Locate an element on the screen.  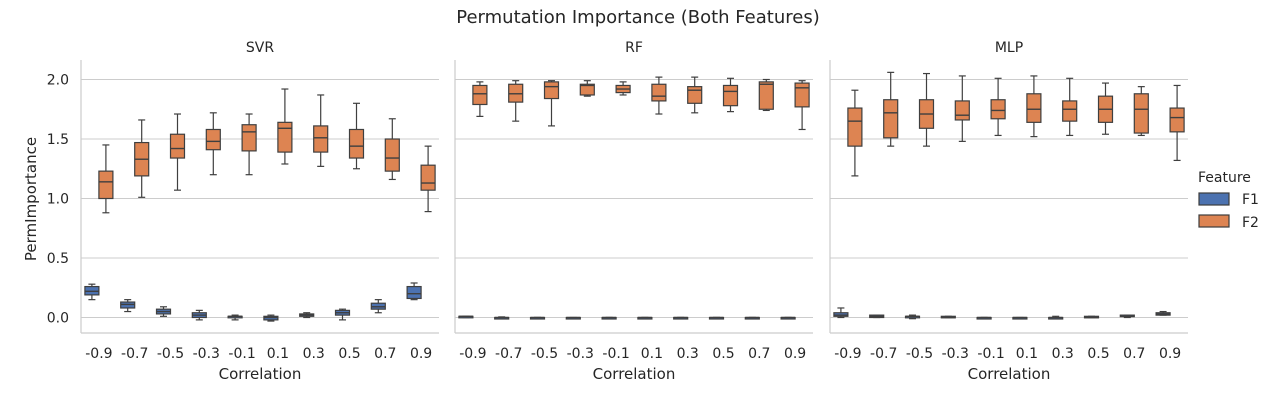
x-tick-label: 0.7 is located at coordinates (1134, 354).